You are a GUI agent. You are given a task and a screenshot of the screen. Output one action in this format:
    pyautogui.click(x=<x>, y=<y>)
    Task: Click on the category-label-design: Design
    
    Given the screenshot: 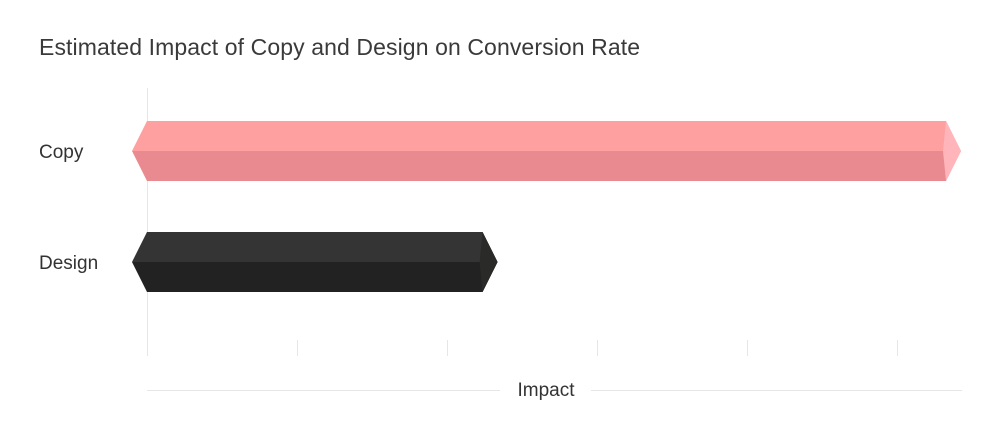 What is the action you would take?
    pyautogui.click(x=68, y=263)
    